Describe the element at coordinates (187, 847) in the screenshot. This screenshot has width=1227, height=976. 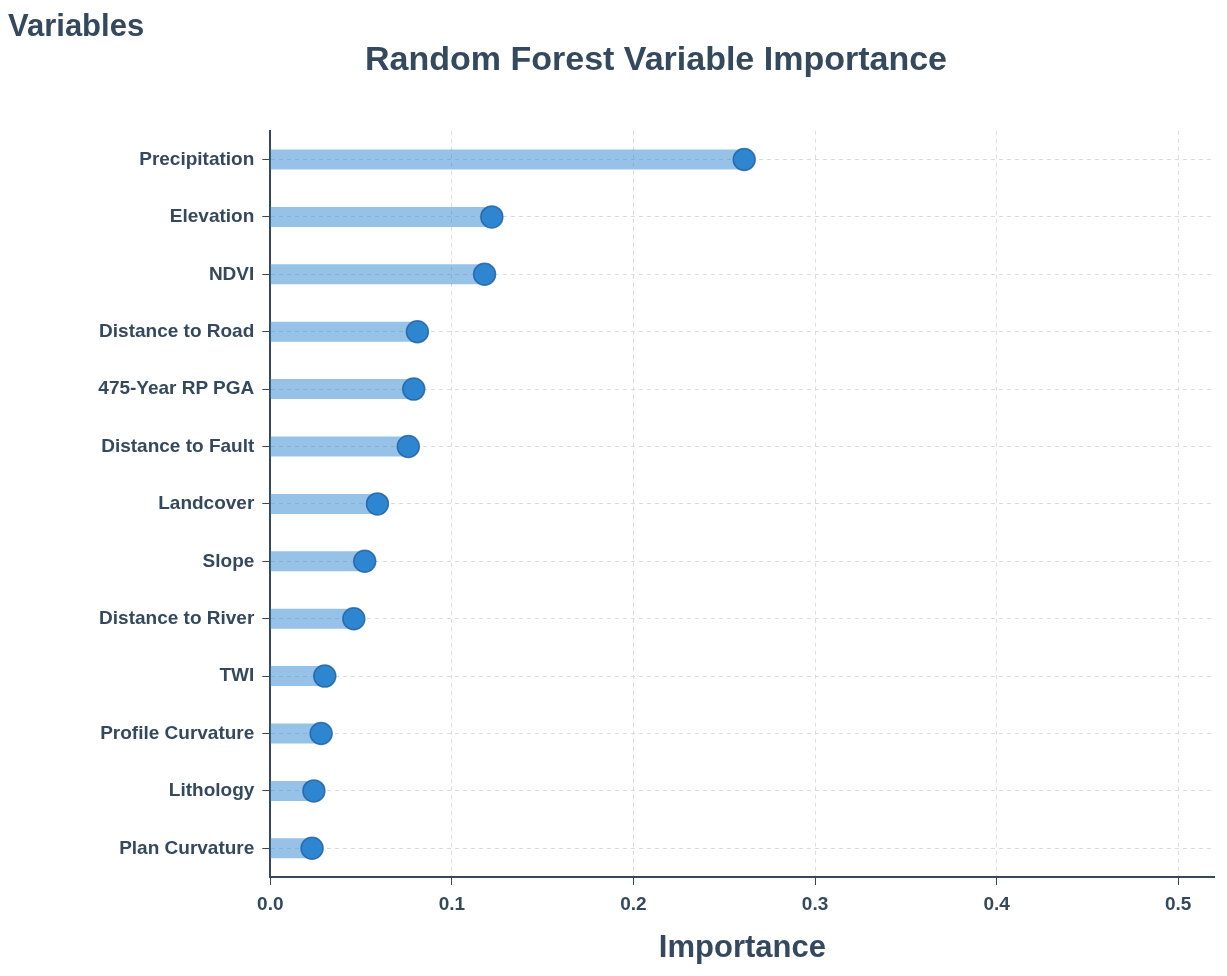
I see `y-tick-label: Plan Curvature` at that location.